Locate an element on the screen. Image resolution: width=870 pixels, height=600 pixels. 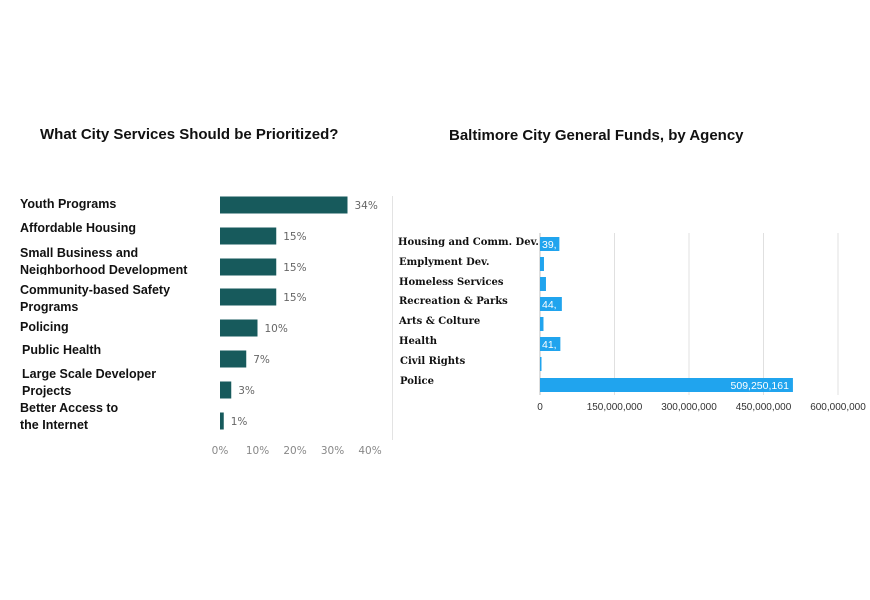
chart1-x-tick-label: 20% is located at coordinates (294, 451).